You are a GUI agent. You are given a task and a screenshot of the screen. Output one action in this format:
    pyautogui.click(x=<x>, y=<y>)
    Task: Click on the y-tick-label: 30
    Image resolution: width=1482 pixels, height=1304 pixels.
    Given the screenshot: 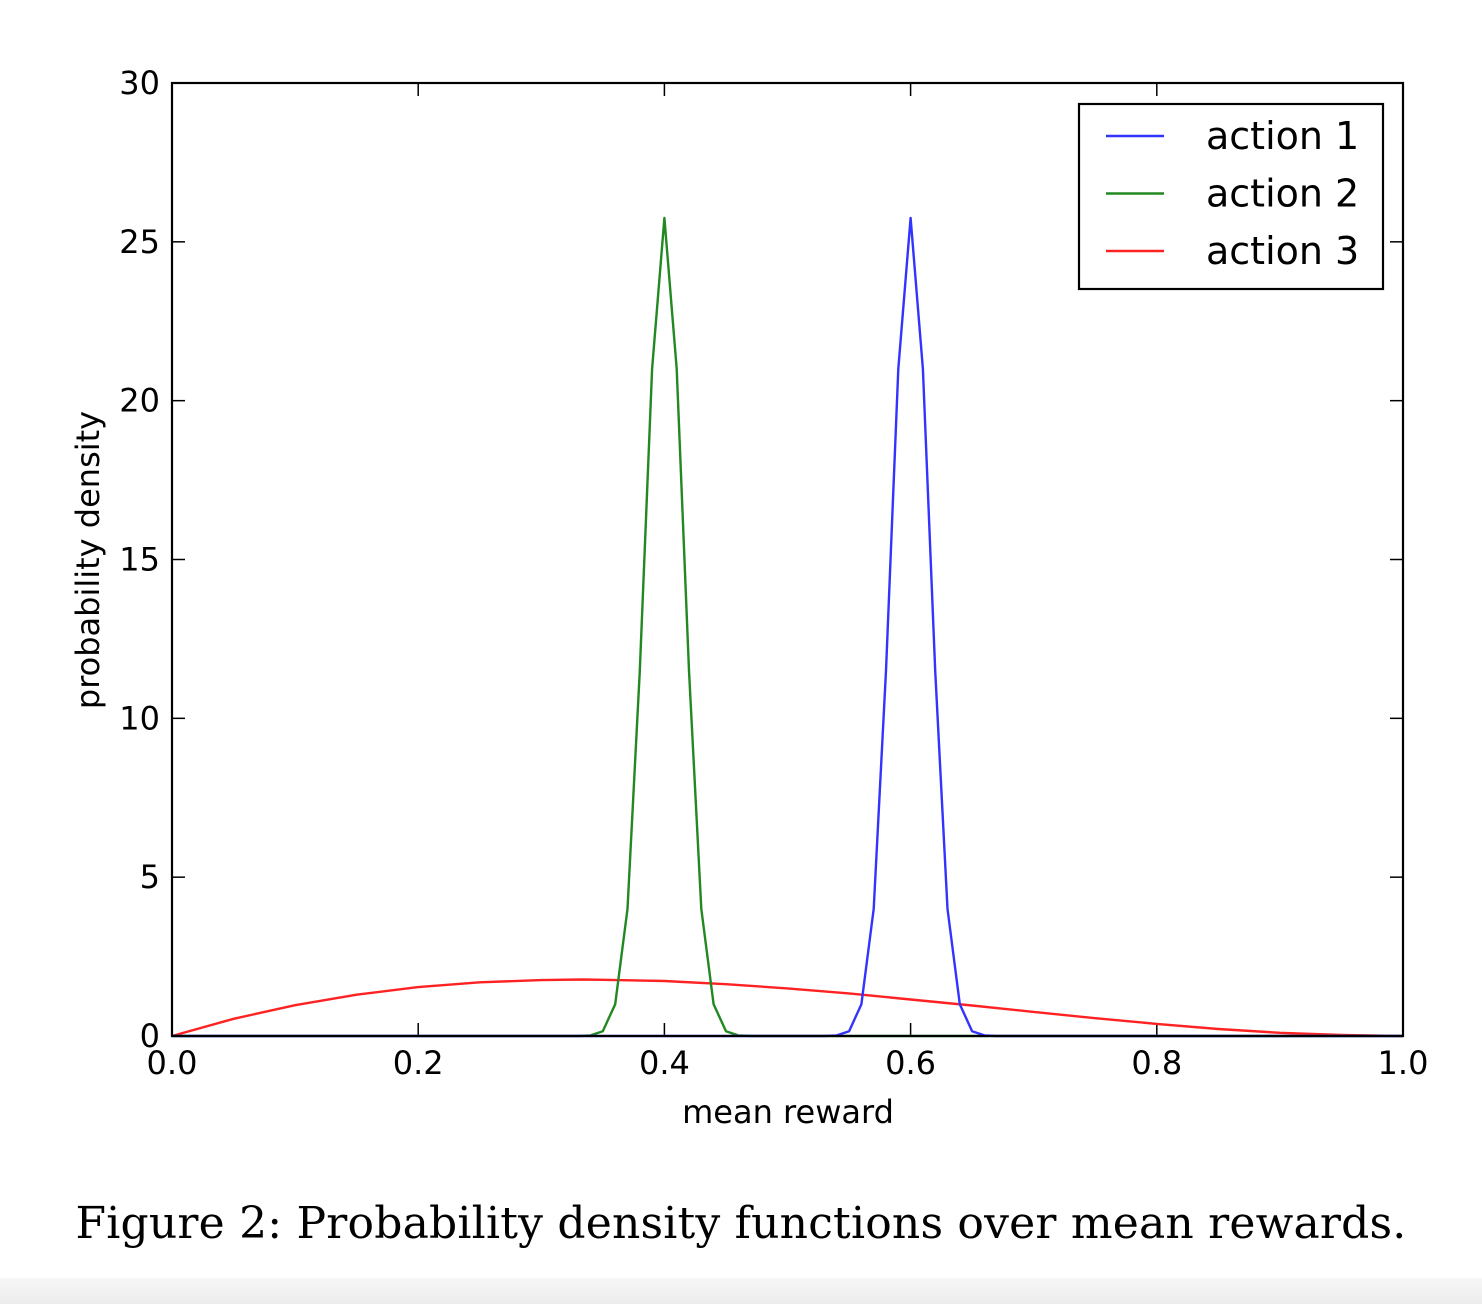 What is the action you would take?
    pyautogui.click(x=139, y=83)
    